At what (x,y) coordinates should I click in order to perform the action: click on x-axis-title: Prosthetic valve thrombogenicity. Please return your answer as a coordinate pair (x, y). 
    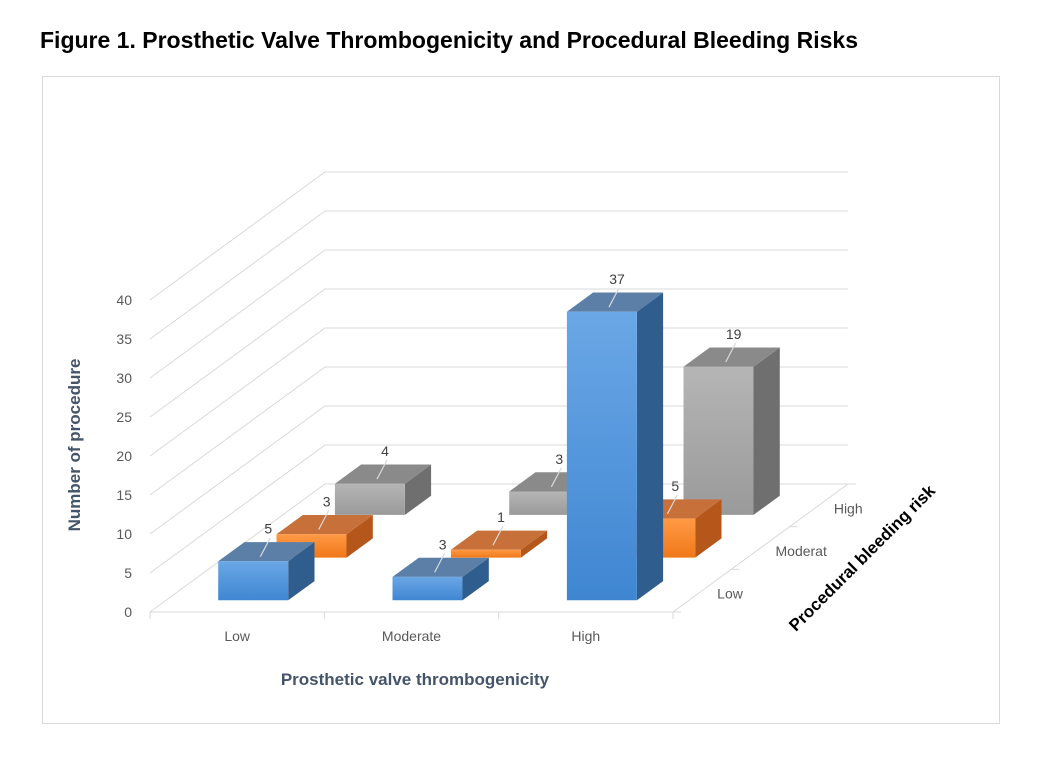
    Looking at the image, I should click on (415, 679).